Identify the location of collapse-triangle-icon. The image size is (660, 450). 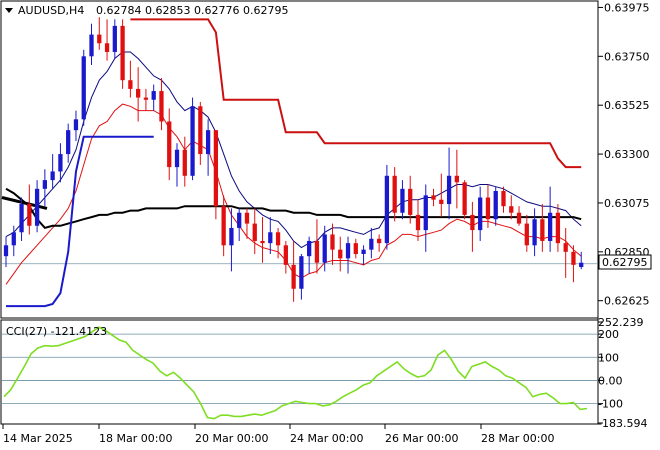
(9, 10).